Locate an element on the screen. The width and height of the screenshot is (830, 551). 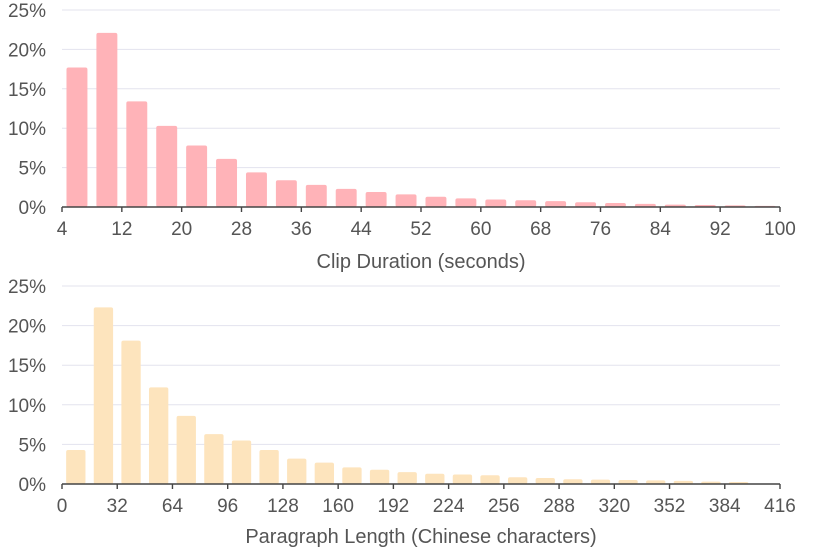
x-tick-label: 20 is located at coordinates (181, 229).